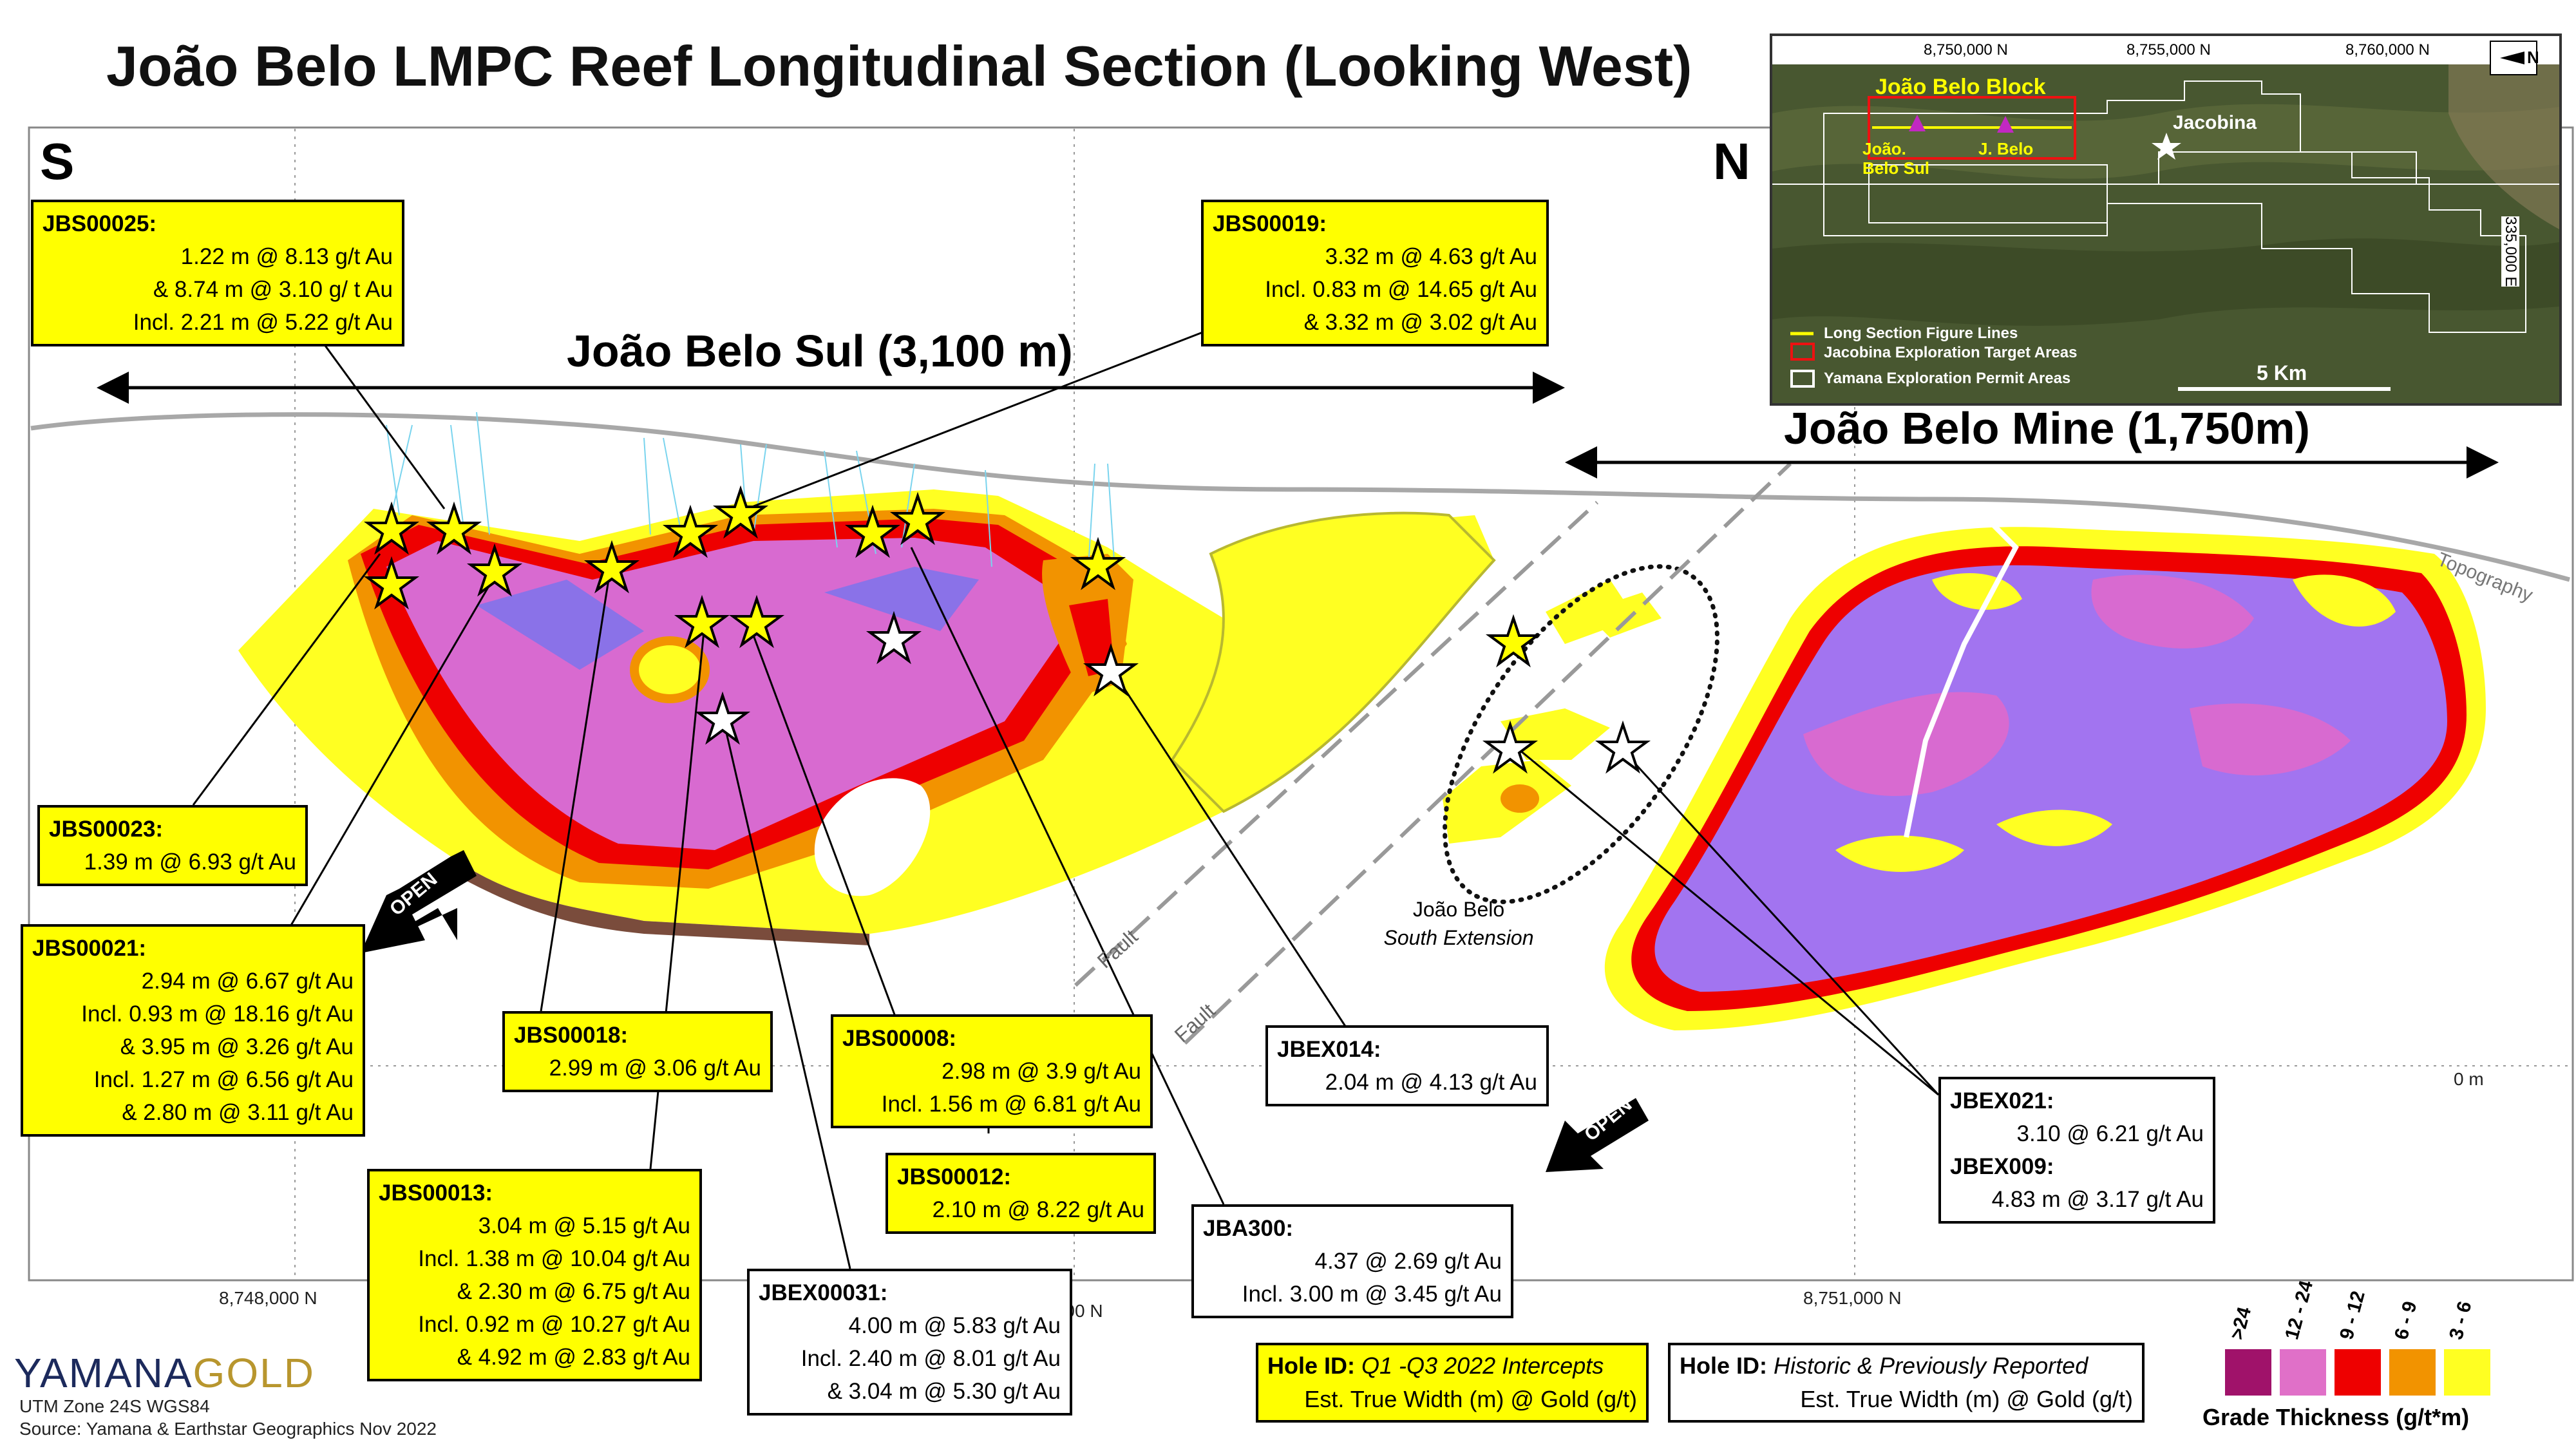 The height and width of the screenshot is (1449, 2576). I want to click on stars-current, so click(952, 576).